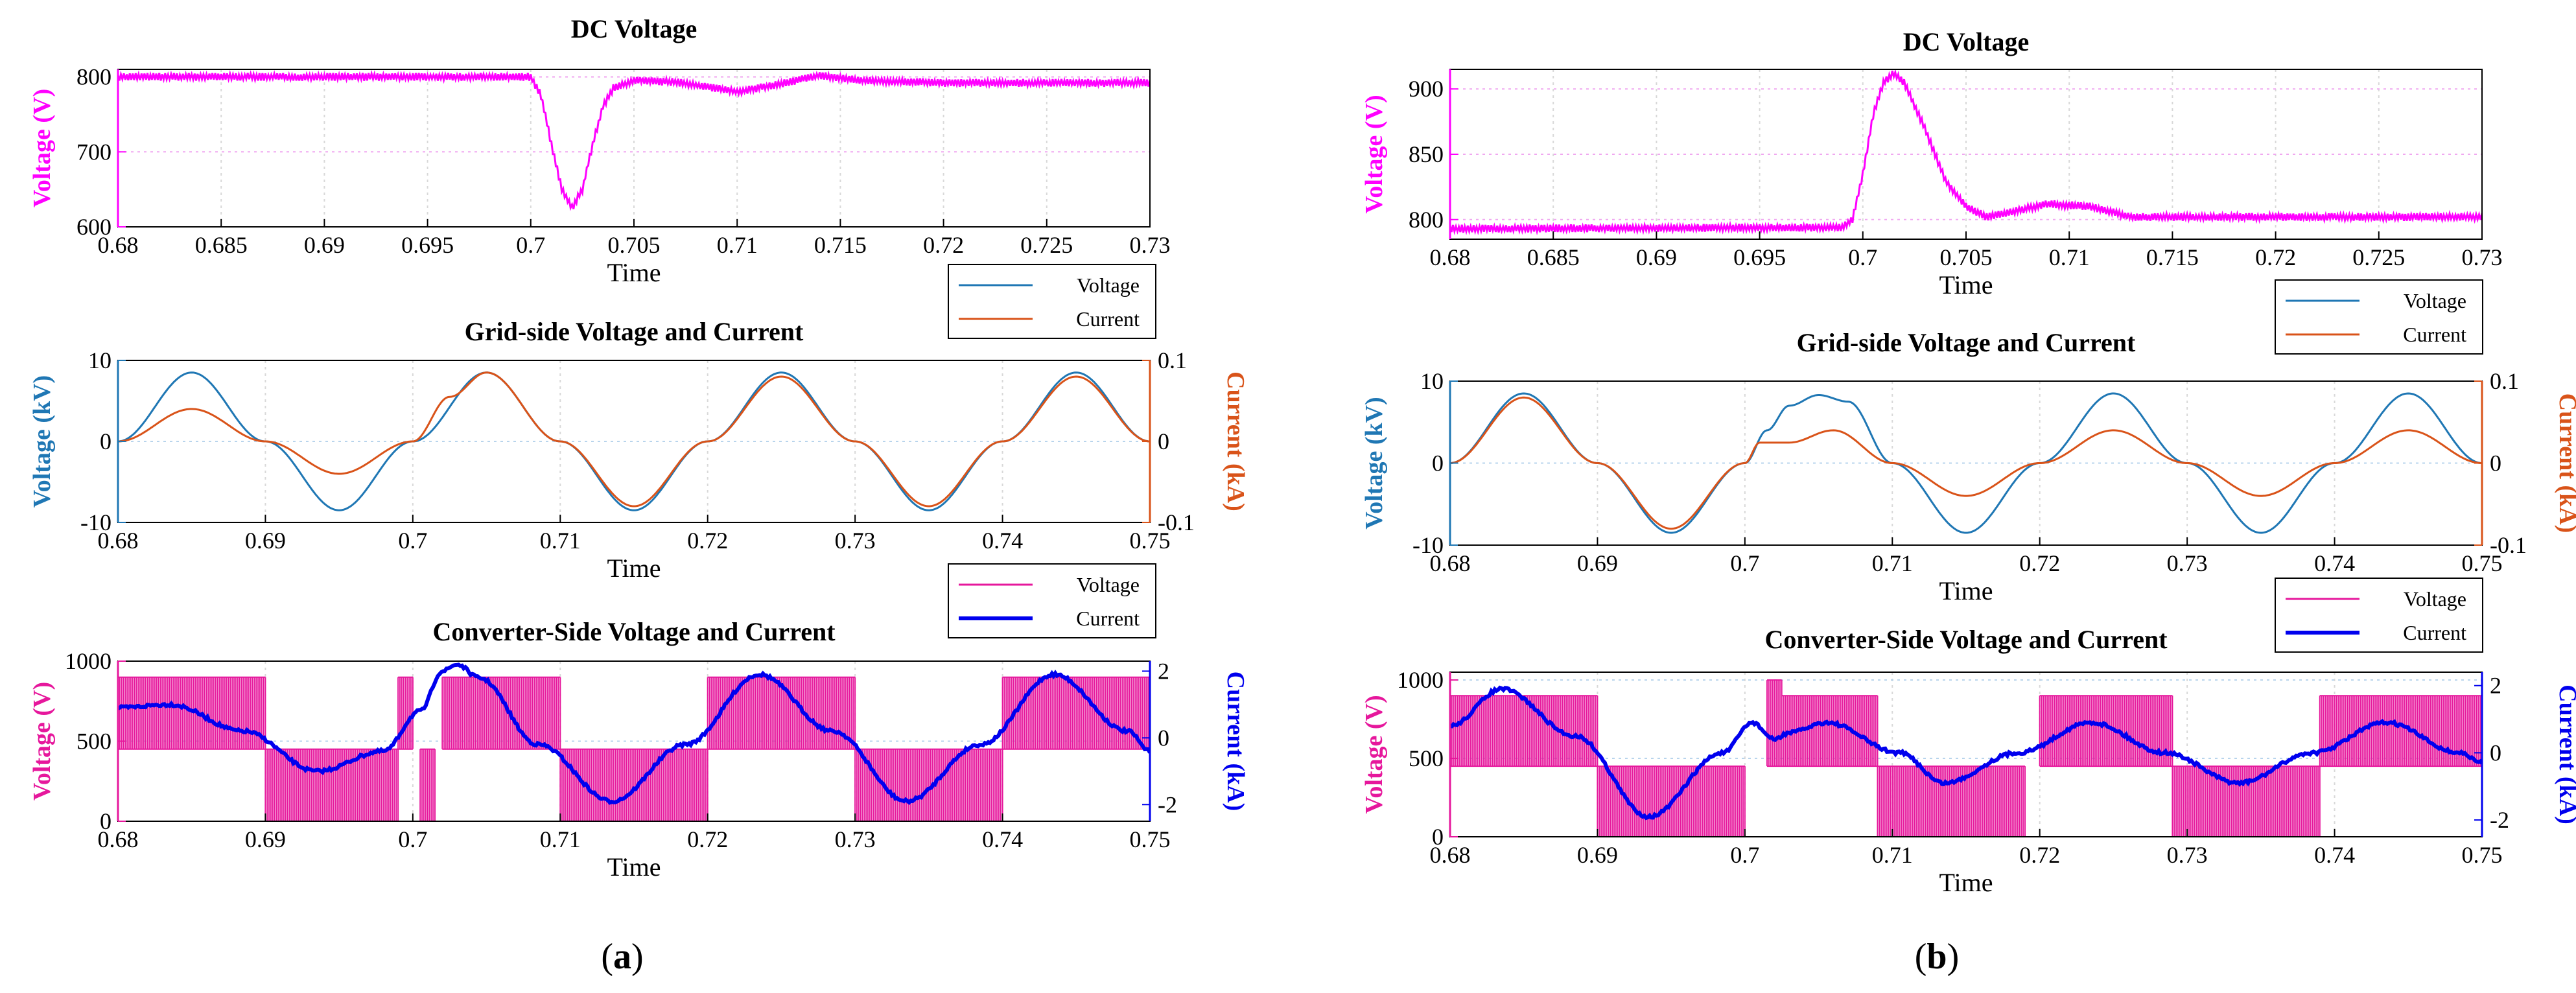  I want to click on y-tick-label: 900, so click(1426, 89).